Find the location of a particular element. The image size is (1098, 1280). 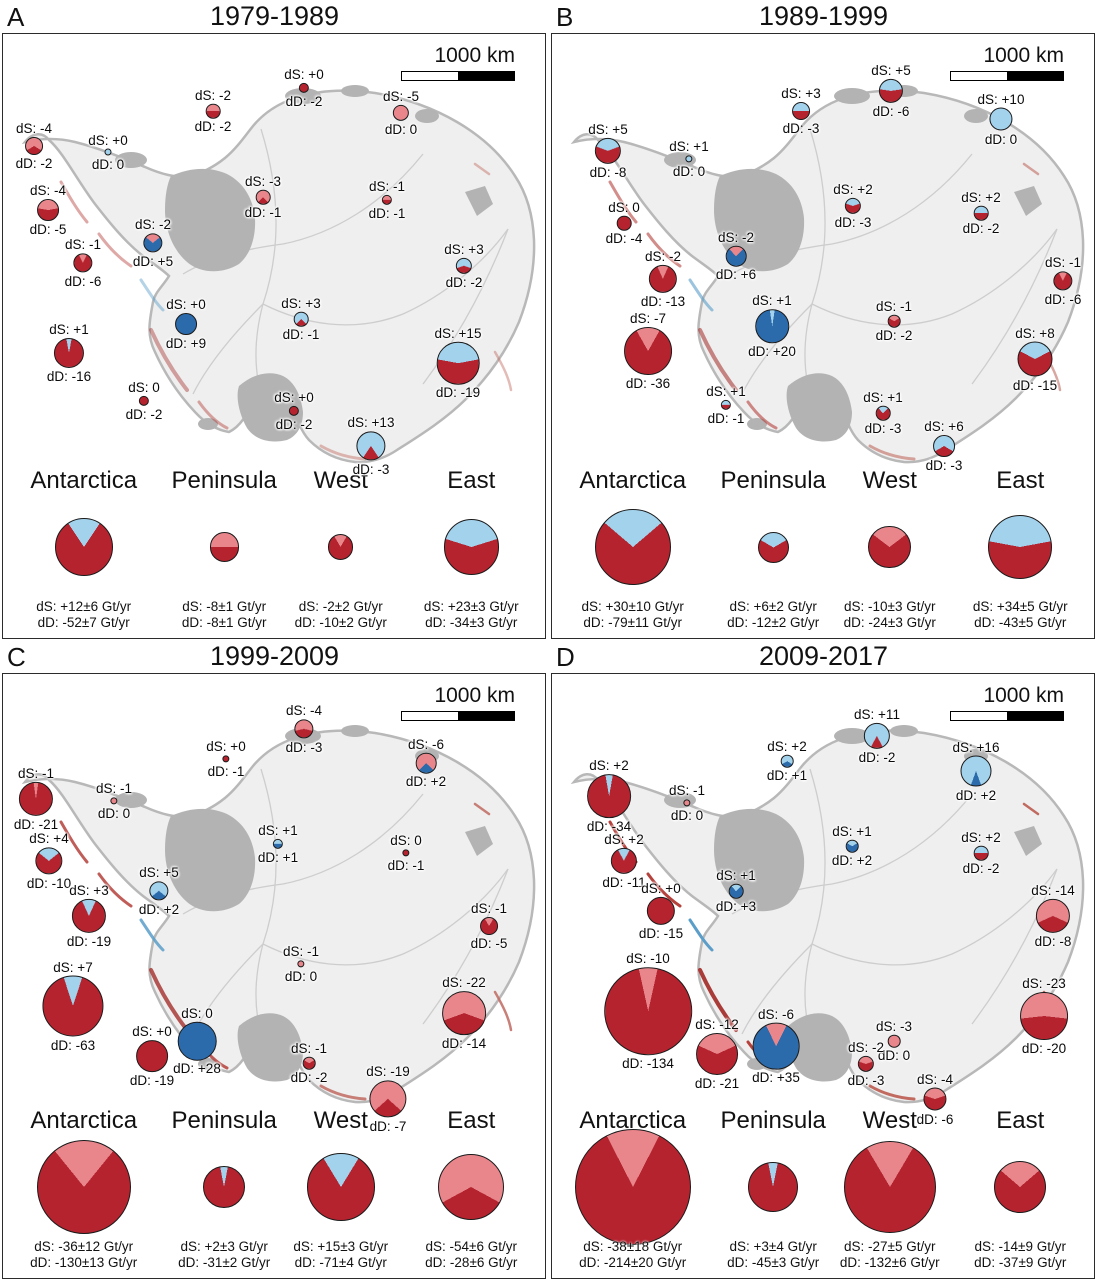

dd-label: dD: -134 is located at coordinates (648, 1063).